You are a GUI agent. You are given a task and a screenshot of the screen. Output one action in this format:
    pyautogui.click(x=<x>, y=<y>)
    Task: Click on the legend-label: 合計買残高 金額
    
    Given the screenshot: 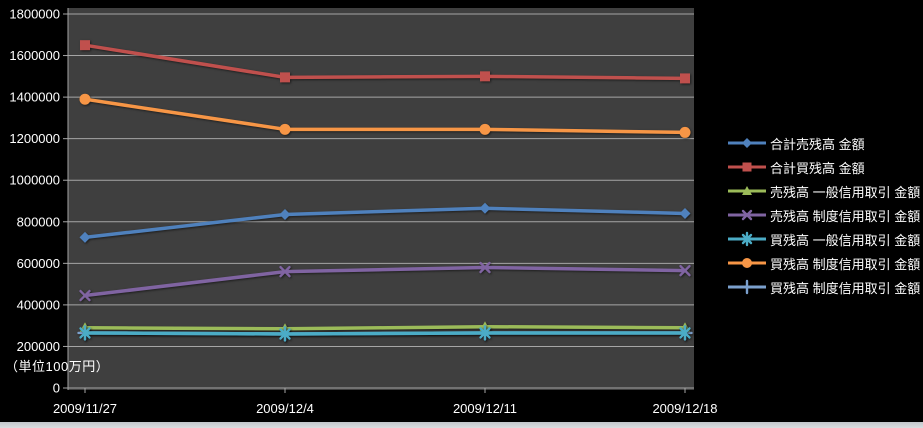 What is the action you would take?
    pyautogui.click(x=817, y=168)
    